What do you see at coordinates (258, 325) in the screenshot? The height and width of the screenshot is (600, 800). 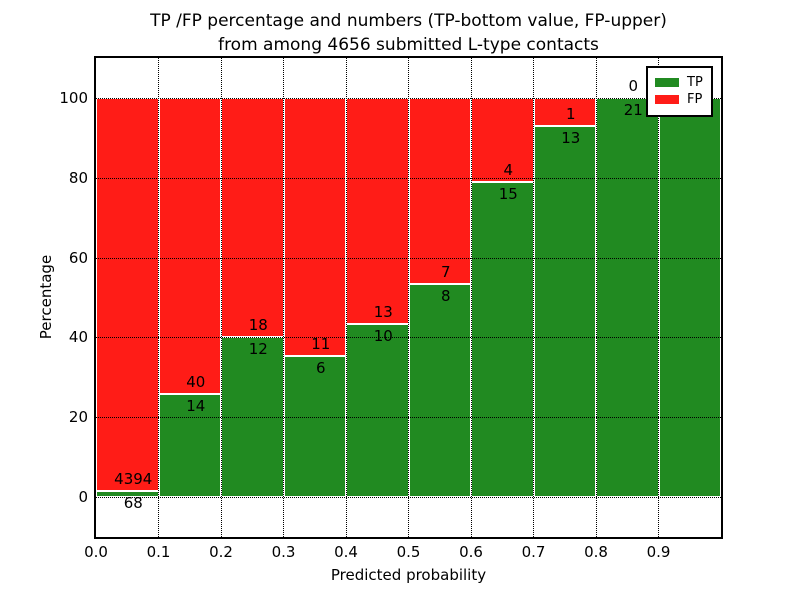 I see `fp-count-label-2: 18` at bounding box center [258, 325].